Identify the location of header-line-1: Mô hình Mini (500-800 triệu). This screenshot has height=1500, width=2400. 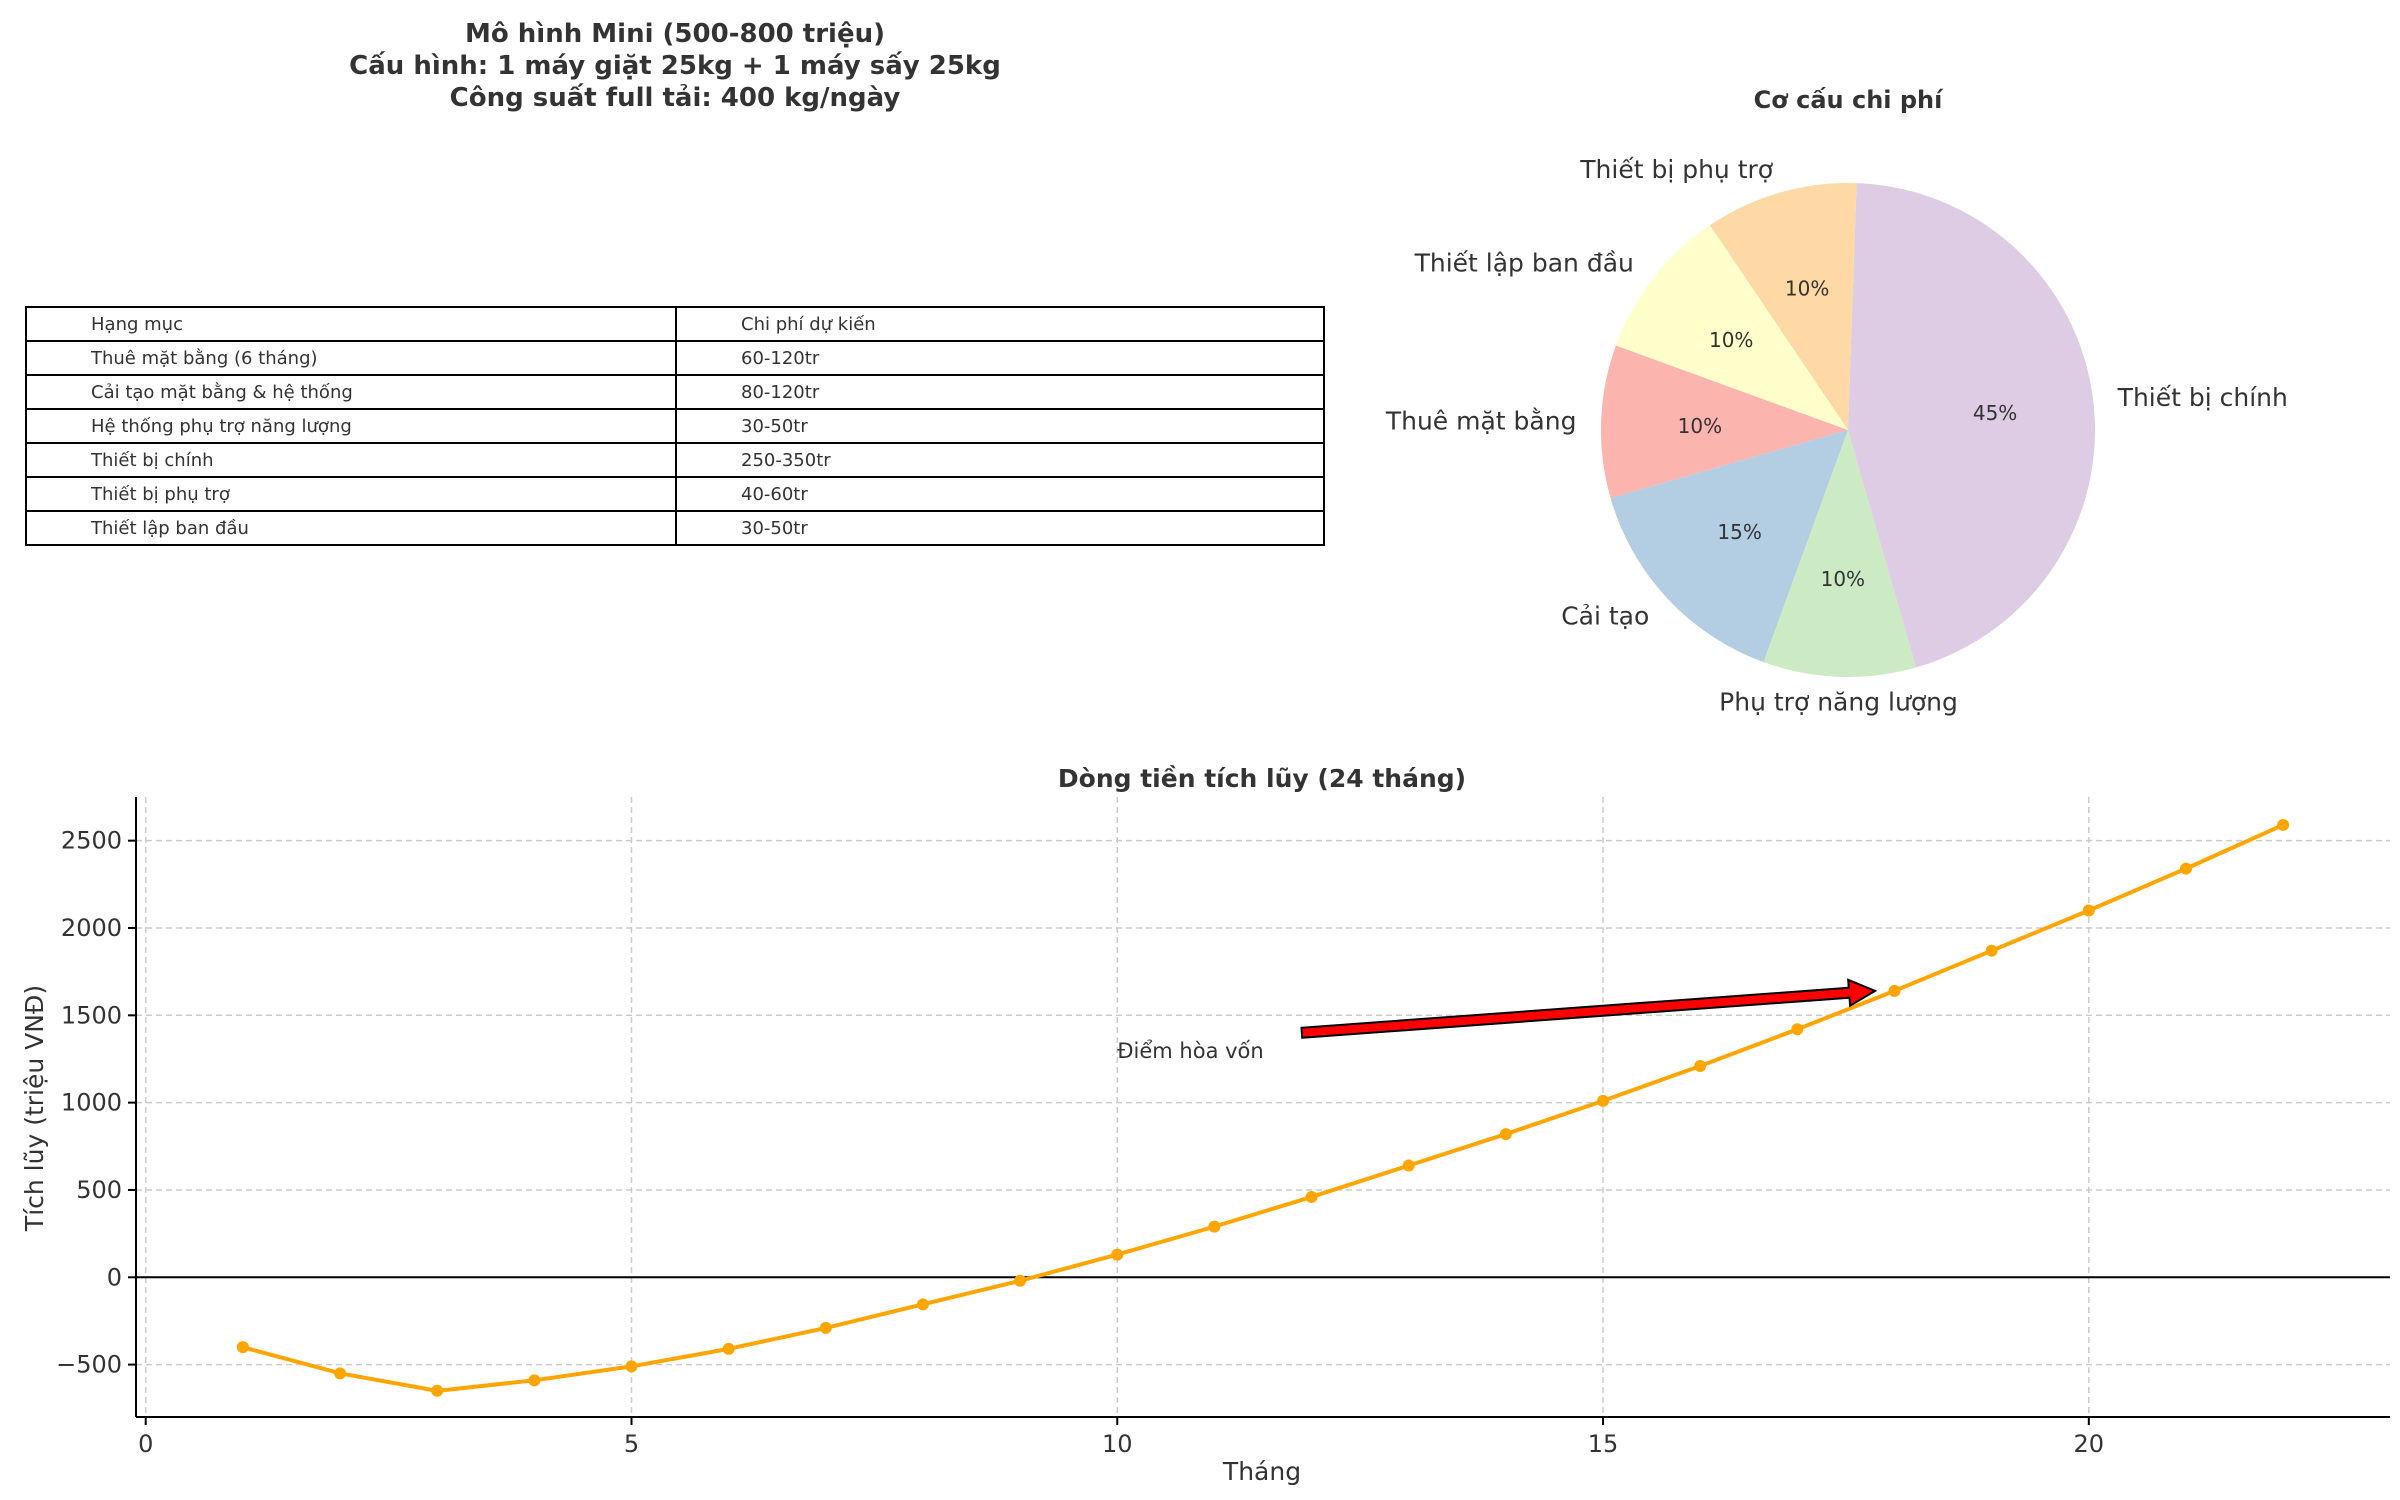
(675, 34).